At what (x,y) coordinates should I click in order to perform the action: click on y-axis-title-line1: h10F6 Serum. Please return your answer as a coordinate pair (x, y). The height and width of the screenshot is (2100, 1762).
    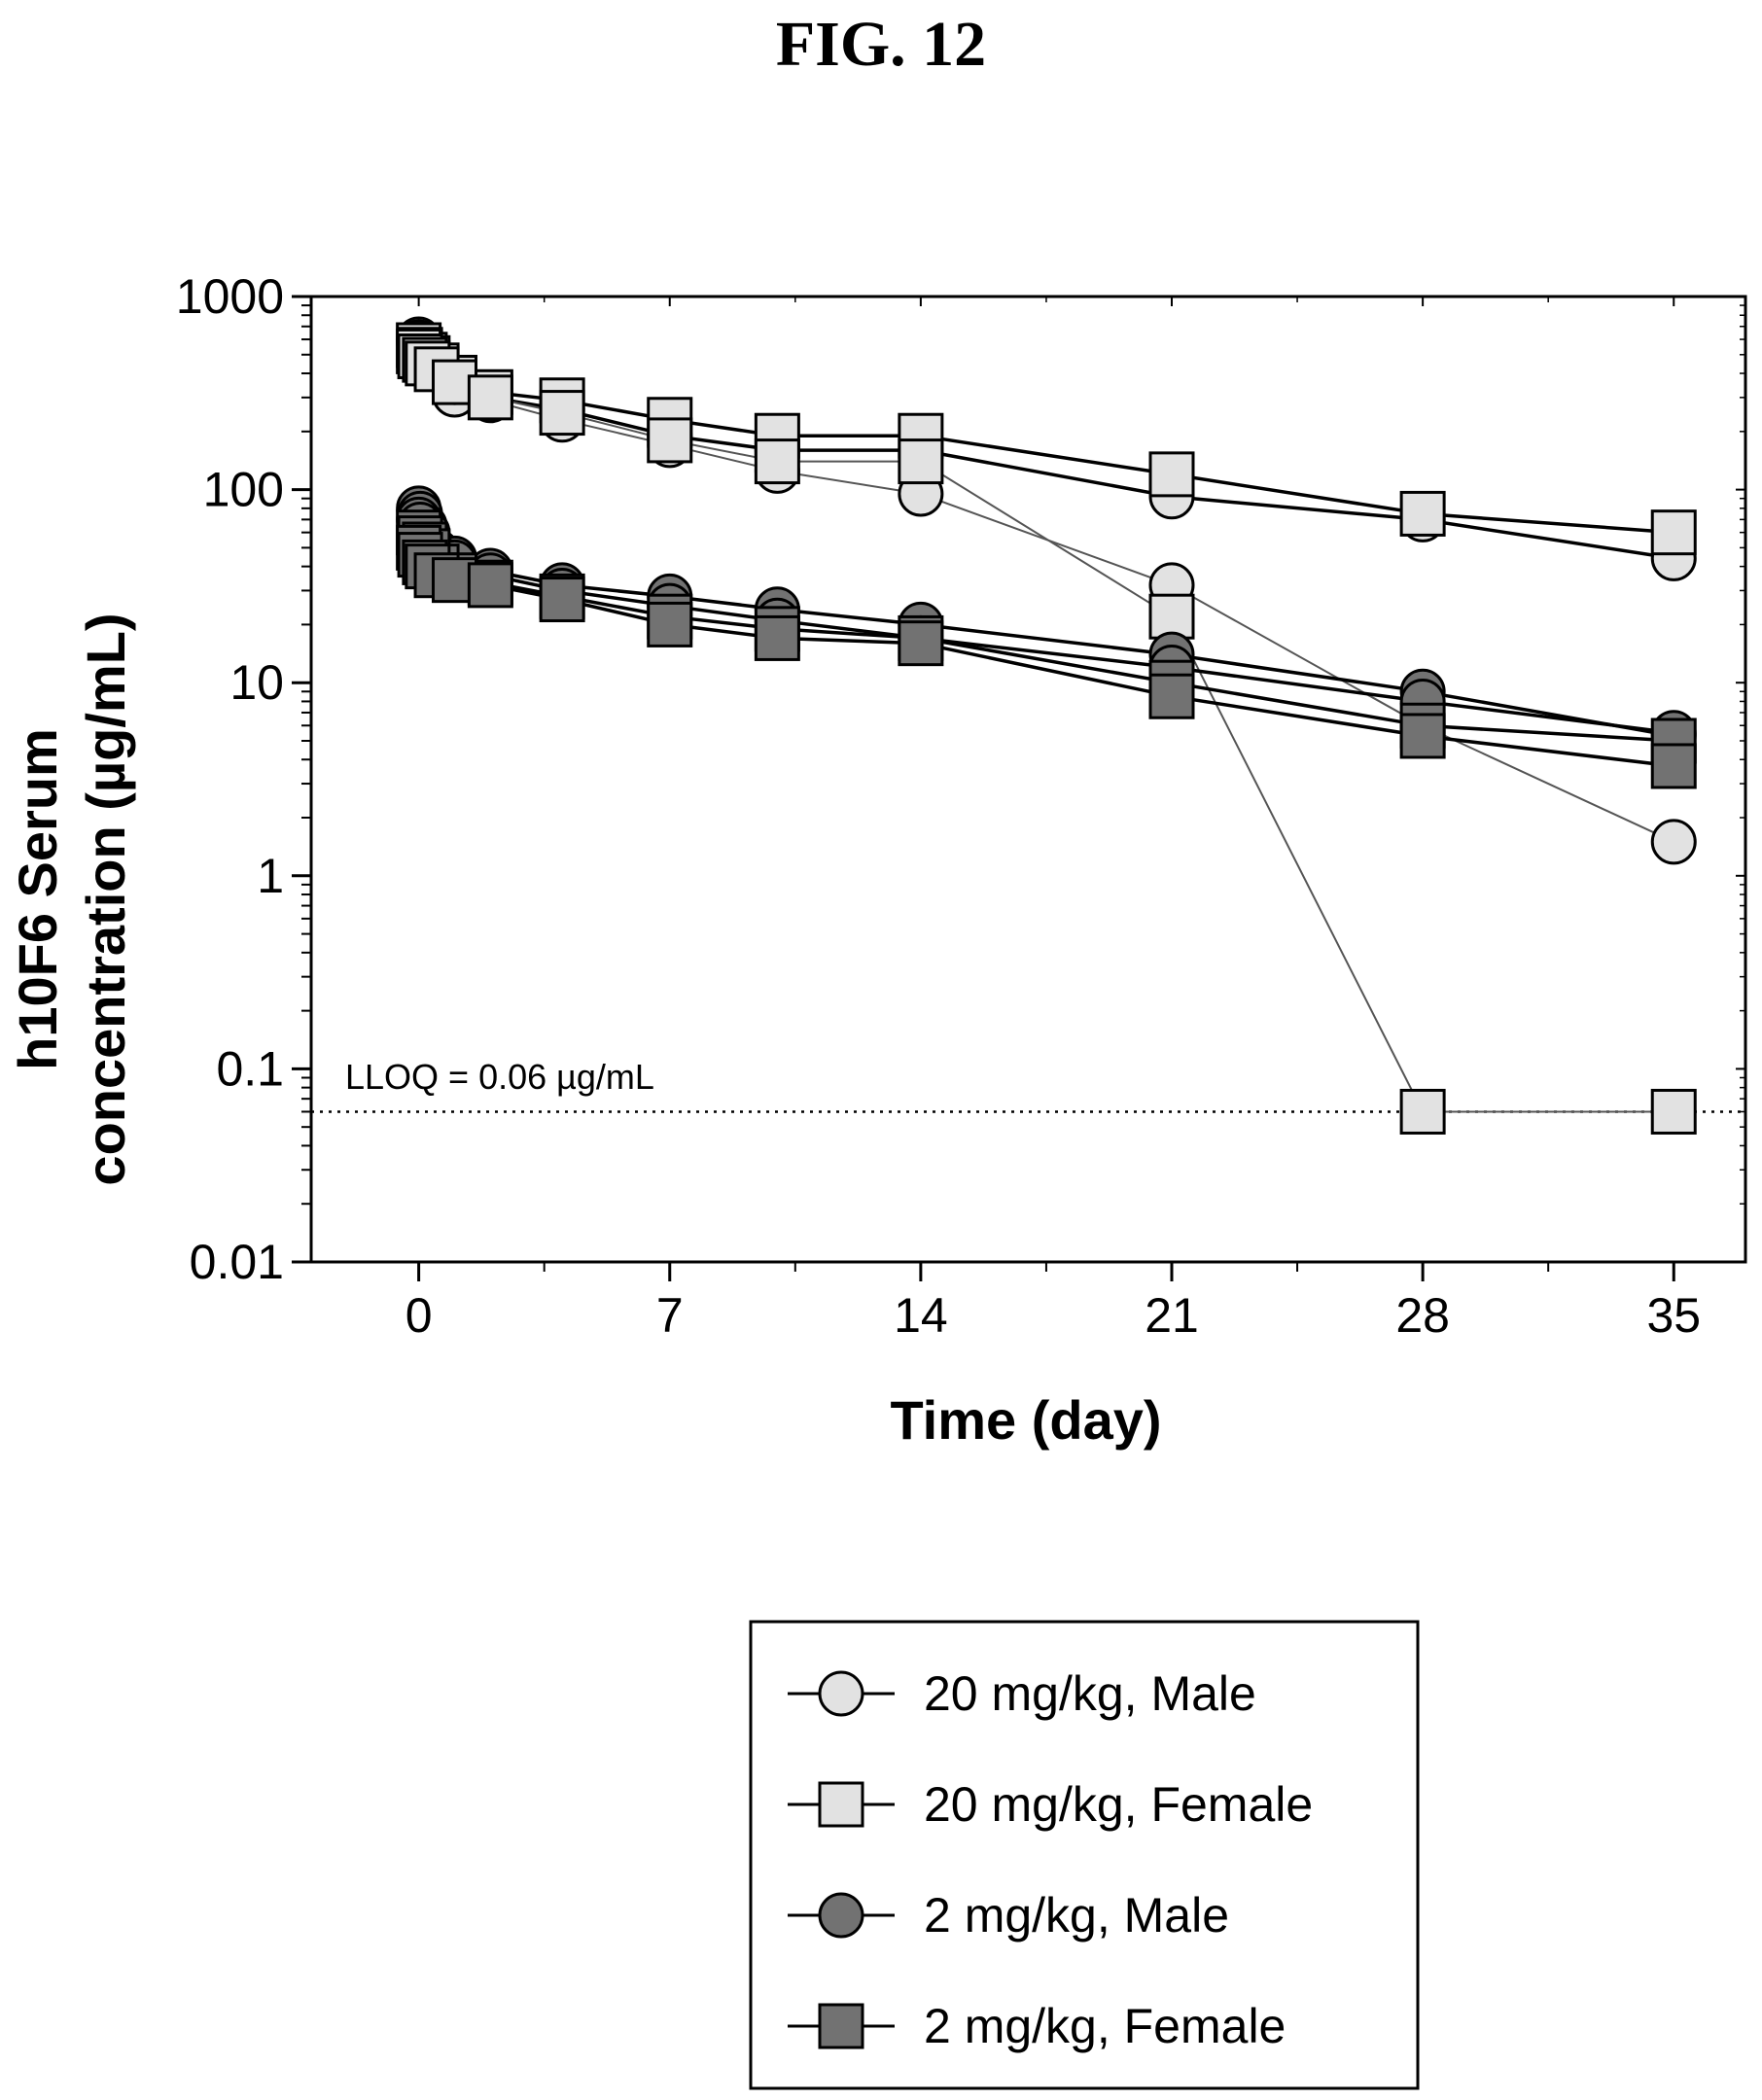
    Looking at the image, I should click on (37, 899).